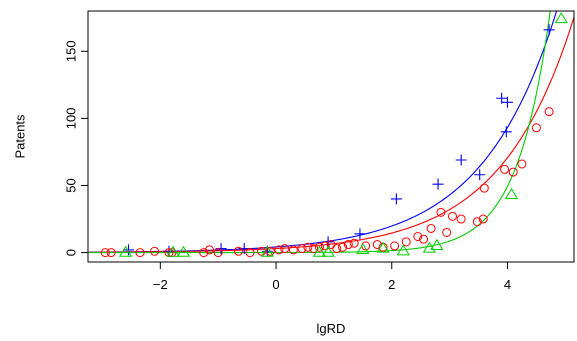 This screenshot has width=577, height=341. Describe the element at coordinates (70, 51) in the screenshot. I see `y-tick-label: 150` at that location.